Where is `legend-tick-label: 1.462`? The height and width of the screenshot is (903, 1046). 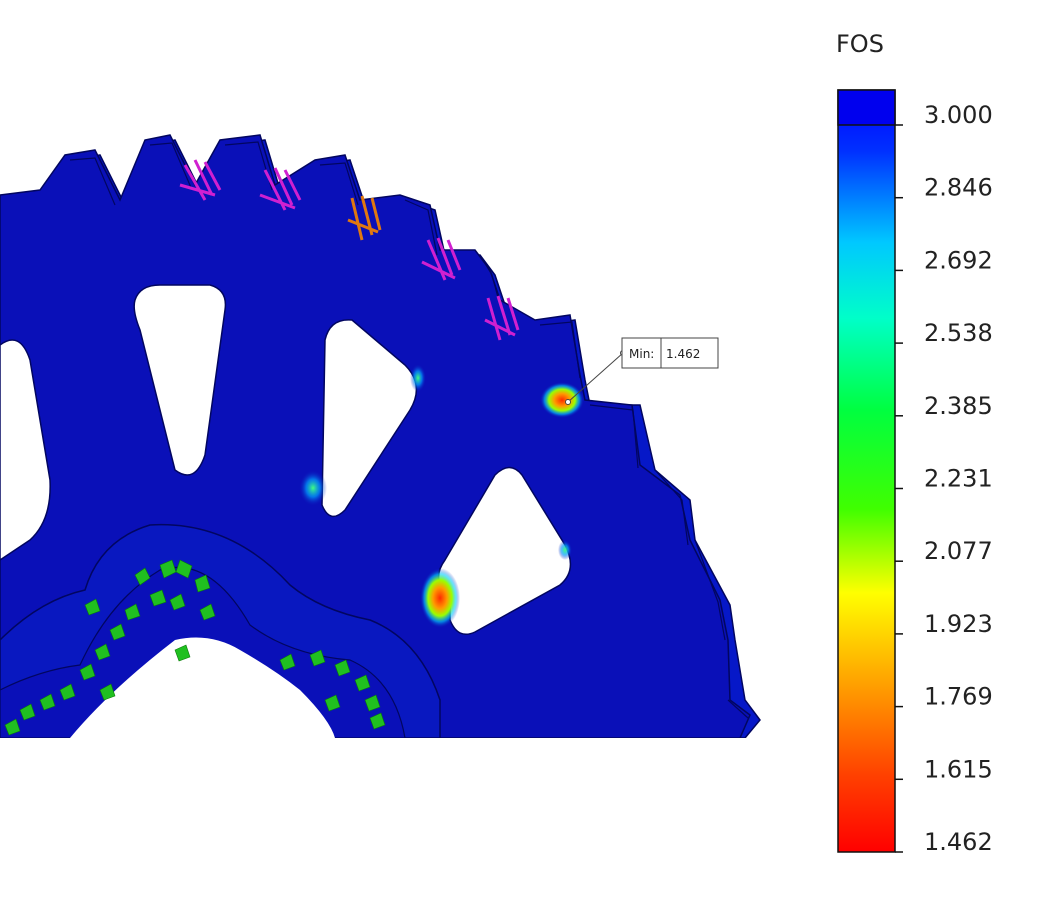
legend-tick-label: 1.462 is located at coordinates (958, 842).